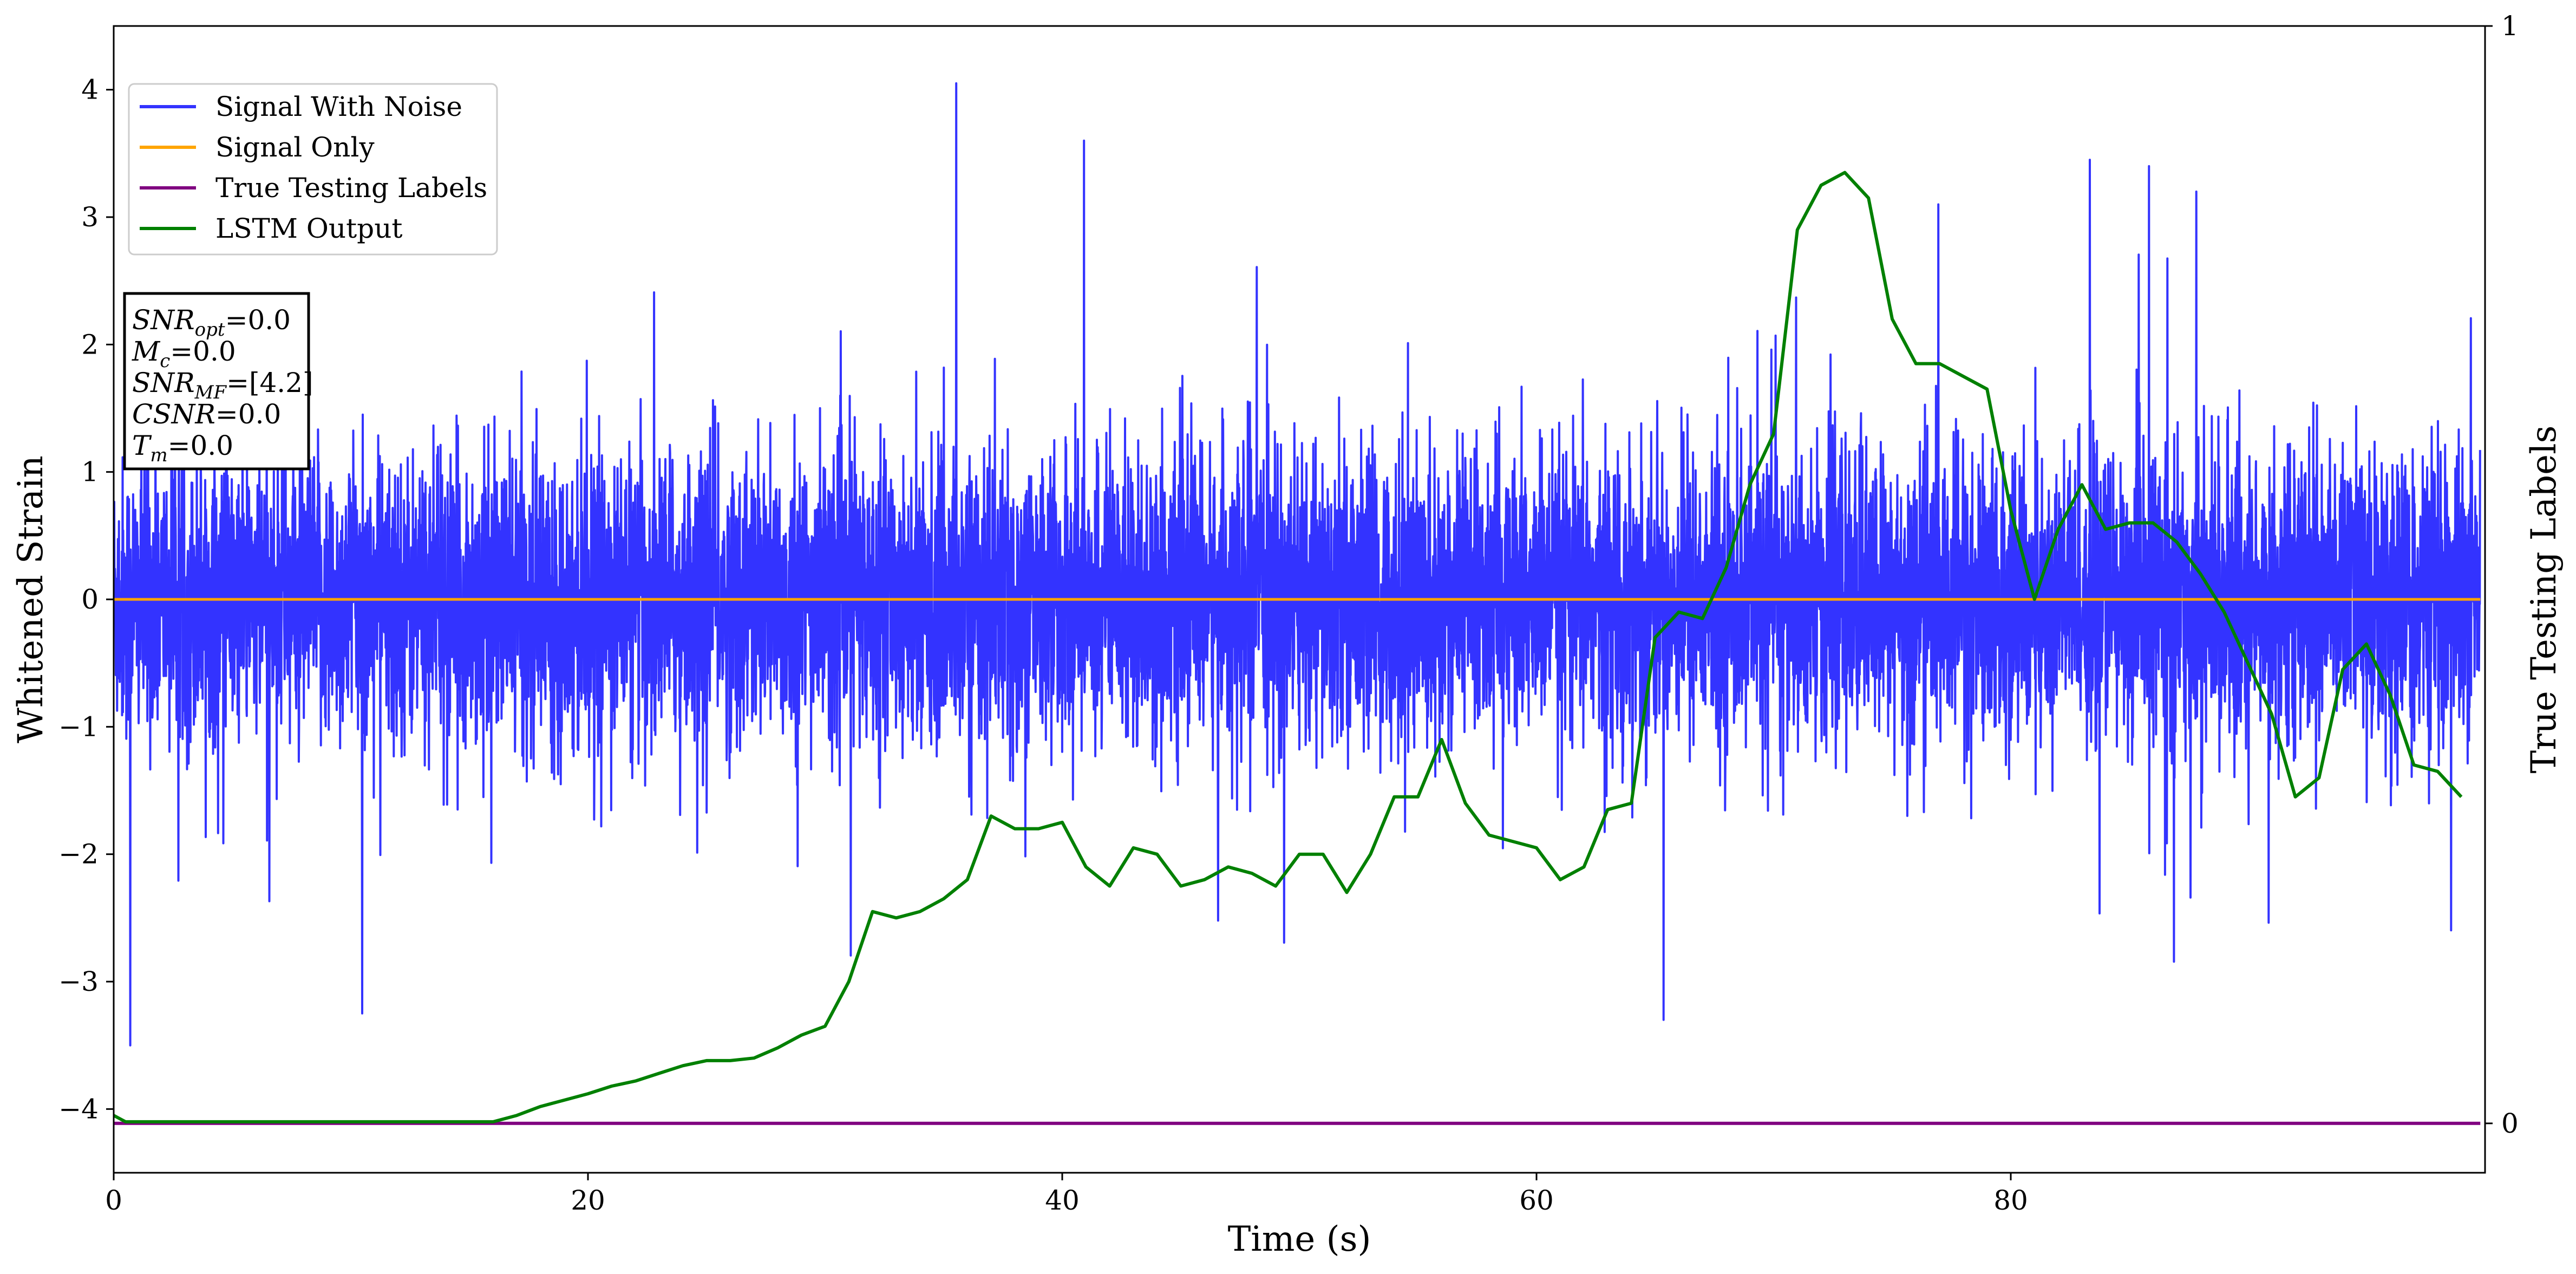 Image resolution: width=2576 pixels, height=1274 pixels. What do you see at coordinates (269, 382) in the screenshot?
I see `info-value: =[4.2]` at bounding box center [269, 382].